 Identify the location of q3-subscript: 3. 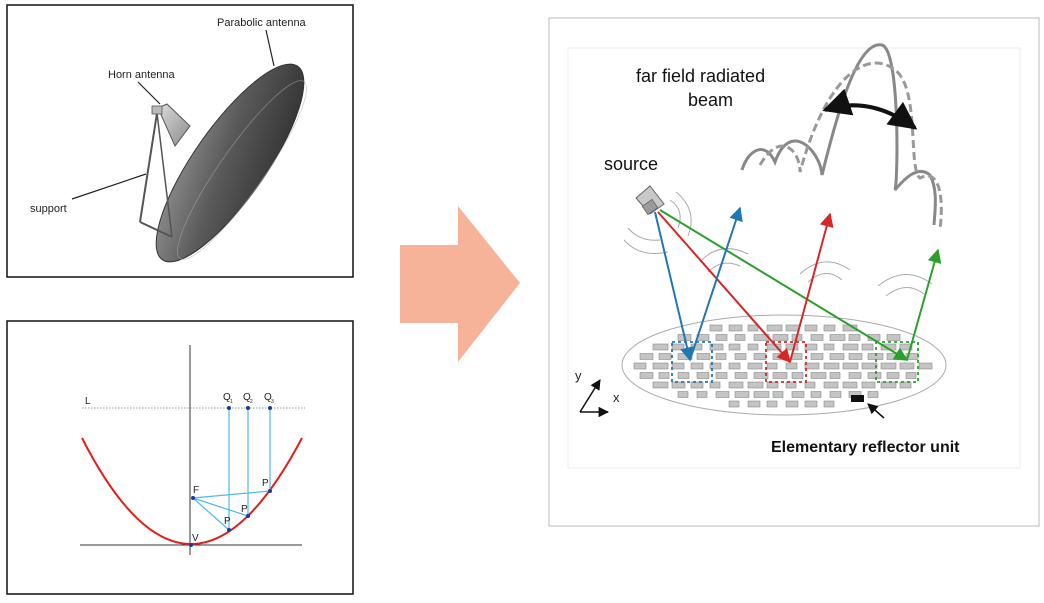
(272, 402).